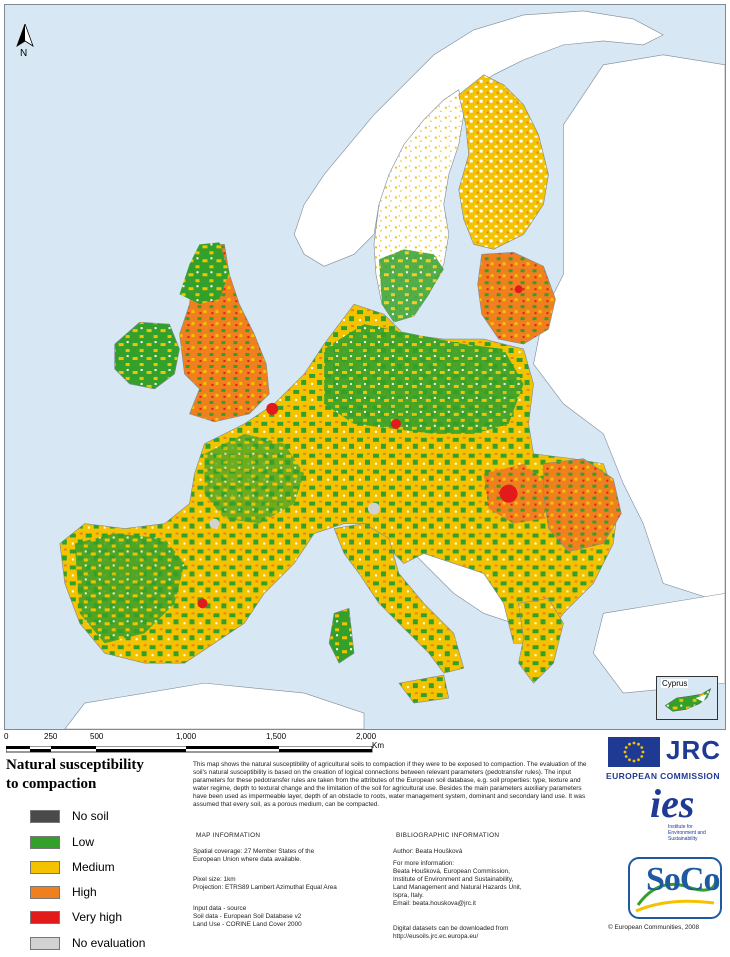 This screenshot has height=957, width=730. I want to click on legend-item: Medium, so click(110, 867).